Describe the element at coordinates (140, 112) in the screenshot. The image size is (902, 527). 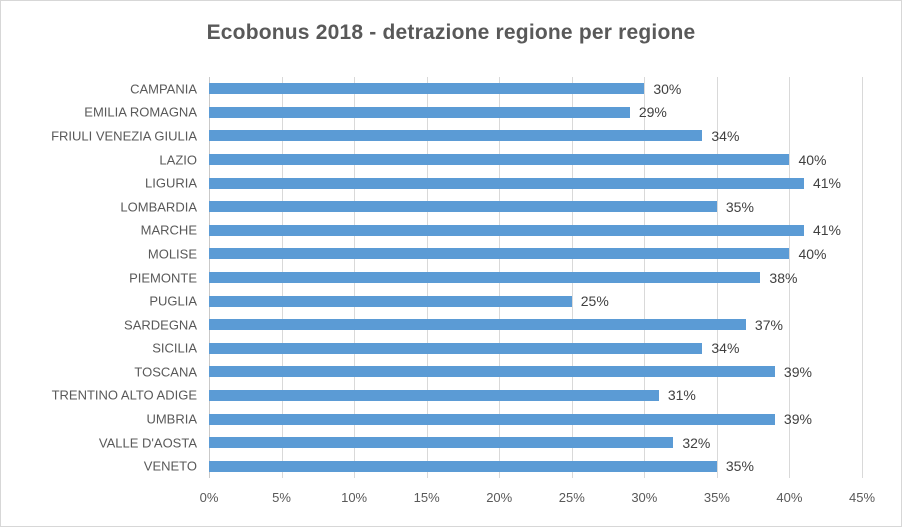
I see `category-label: EMILIA ROMAGNA` at that location.